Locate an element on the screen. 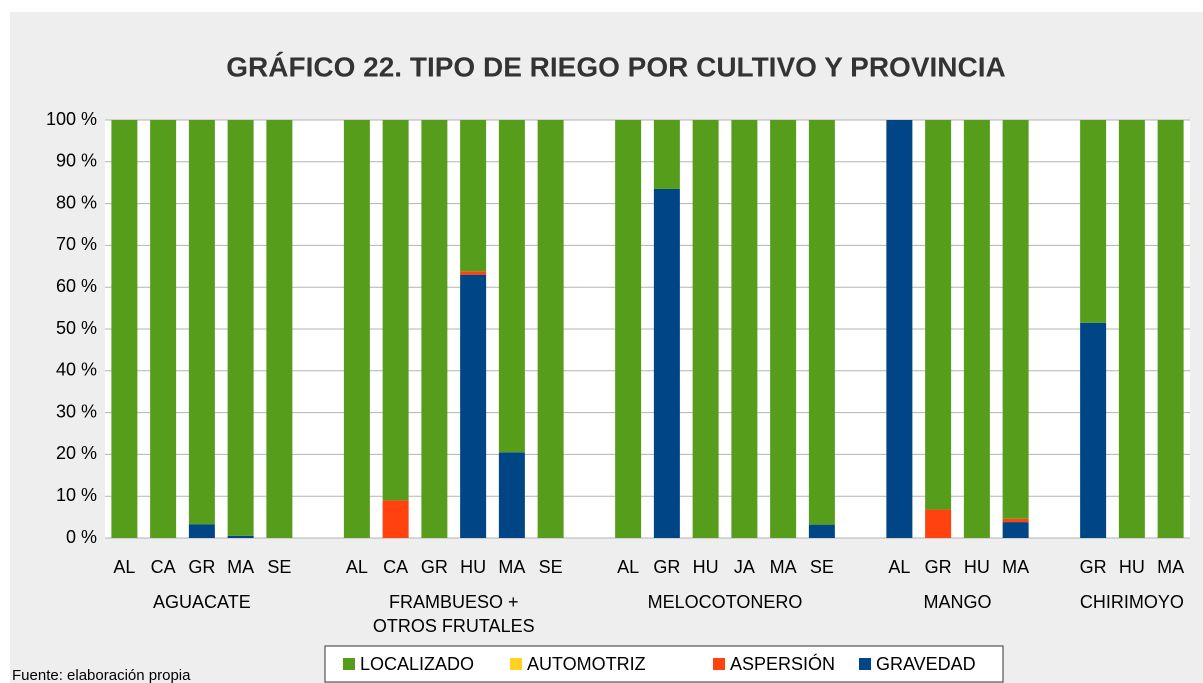  group-label: MANGO is located at coordinates (957, 602).